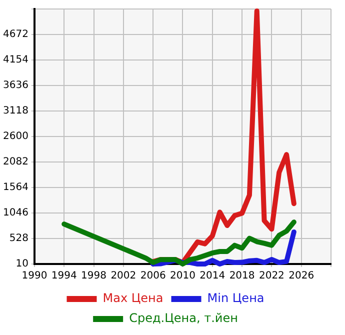 The height and width of the screenshot is (335, 345). Describe the element at coordinates (123, 276) in the screenshot. I see `x-tick-label: 2002` at that location.